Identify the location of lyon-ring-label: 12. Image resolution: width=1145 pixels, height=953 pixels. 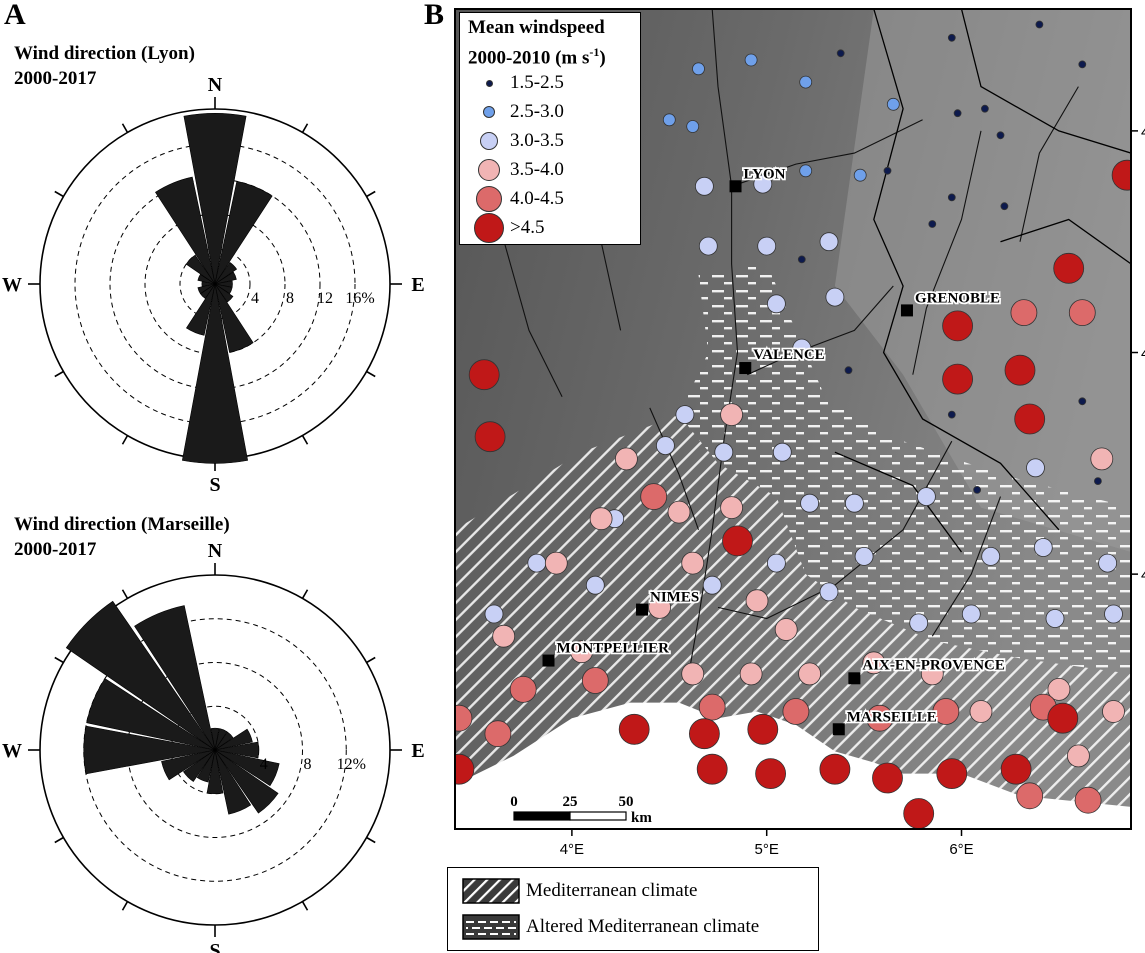
(325, 298).